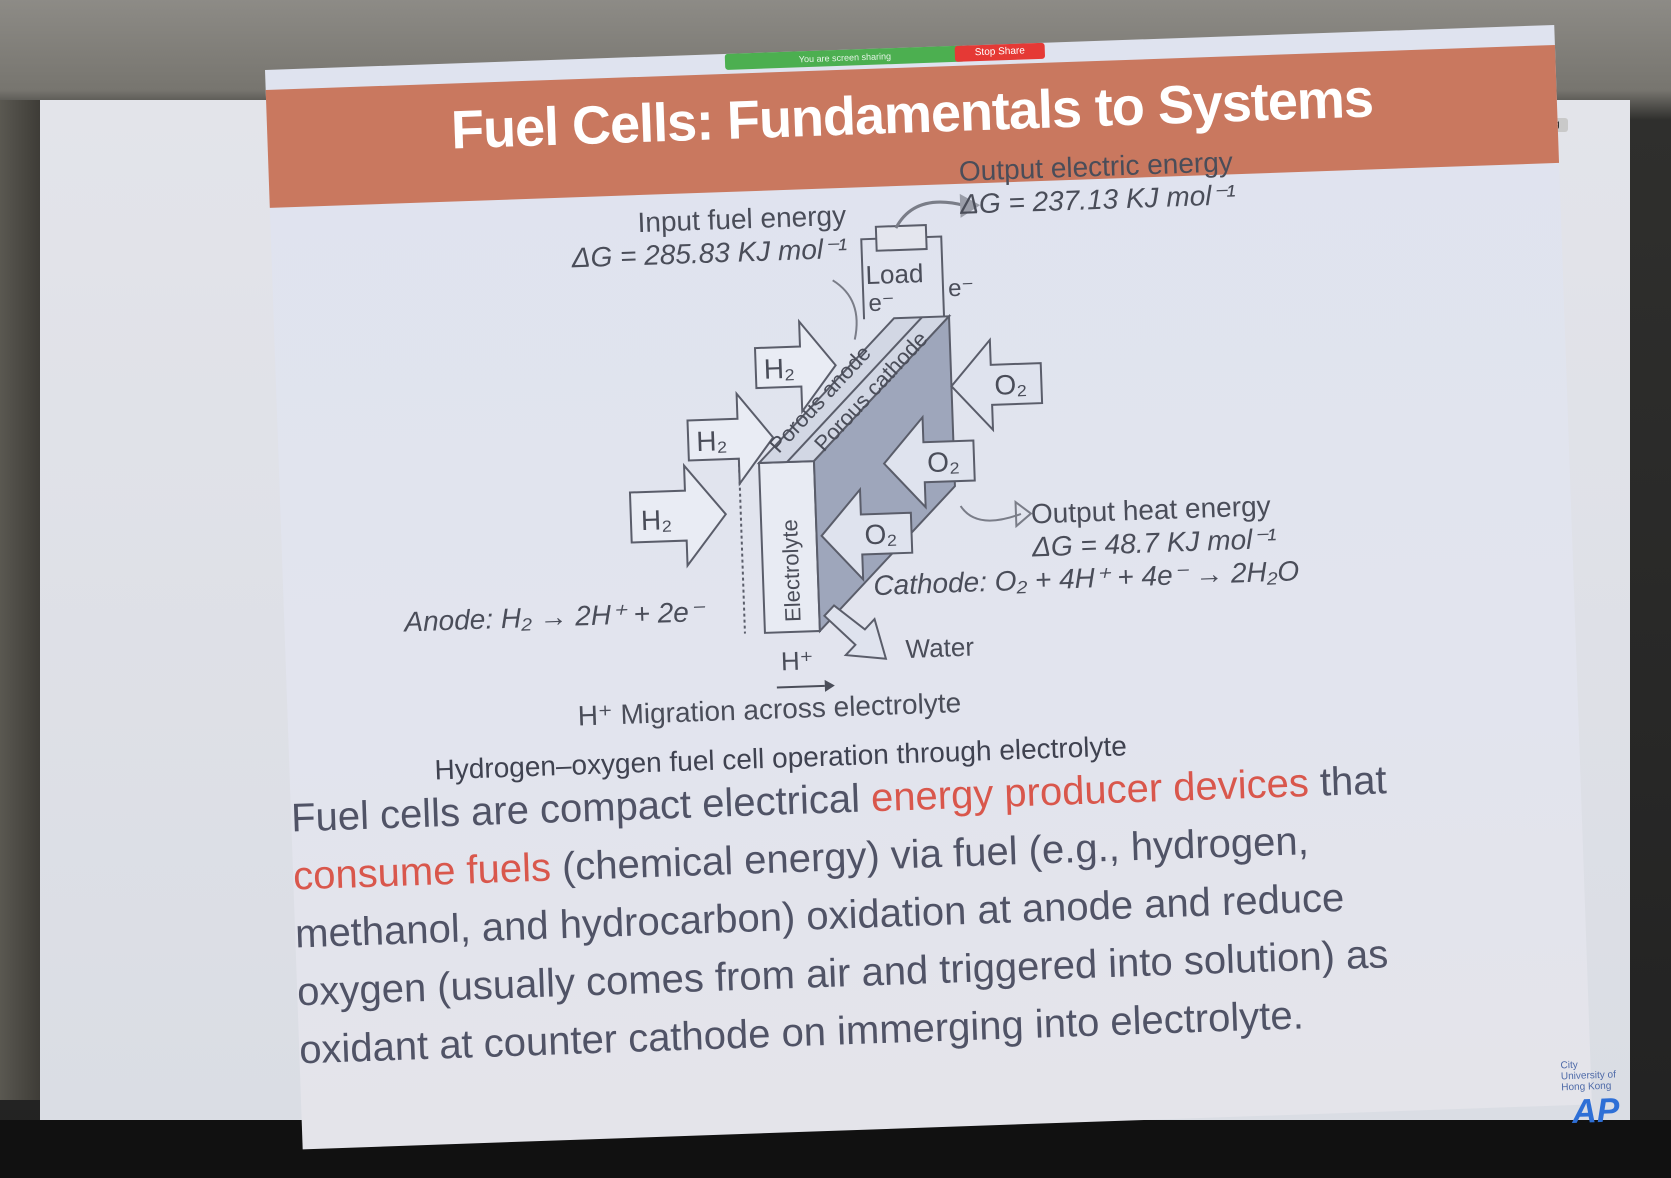 This screenshot has width=1671, height=1178. Describe the element at coordinates (709, 236) in the screenshot. I see `input-energy-label: Input fuel energy ΔG = 285.83 KJ mol⁻¹` at that location.